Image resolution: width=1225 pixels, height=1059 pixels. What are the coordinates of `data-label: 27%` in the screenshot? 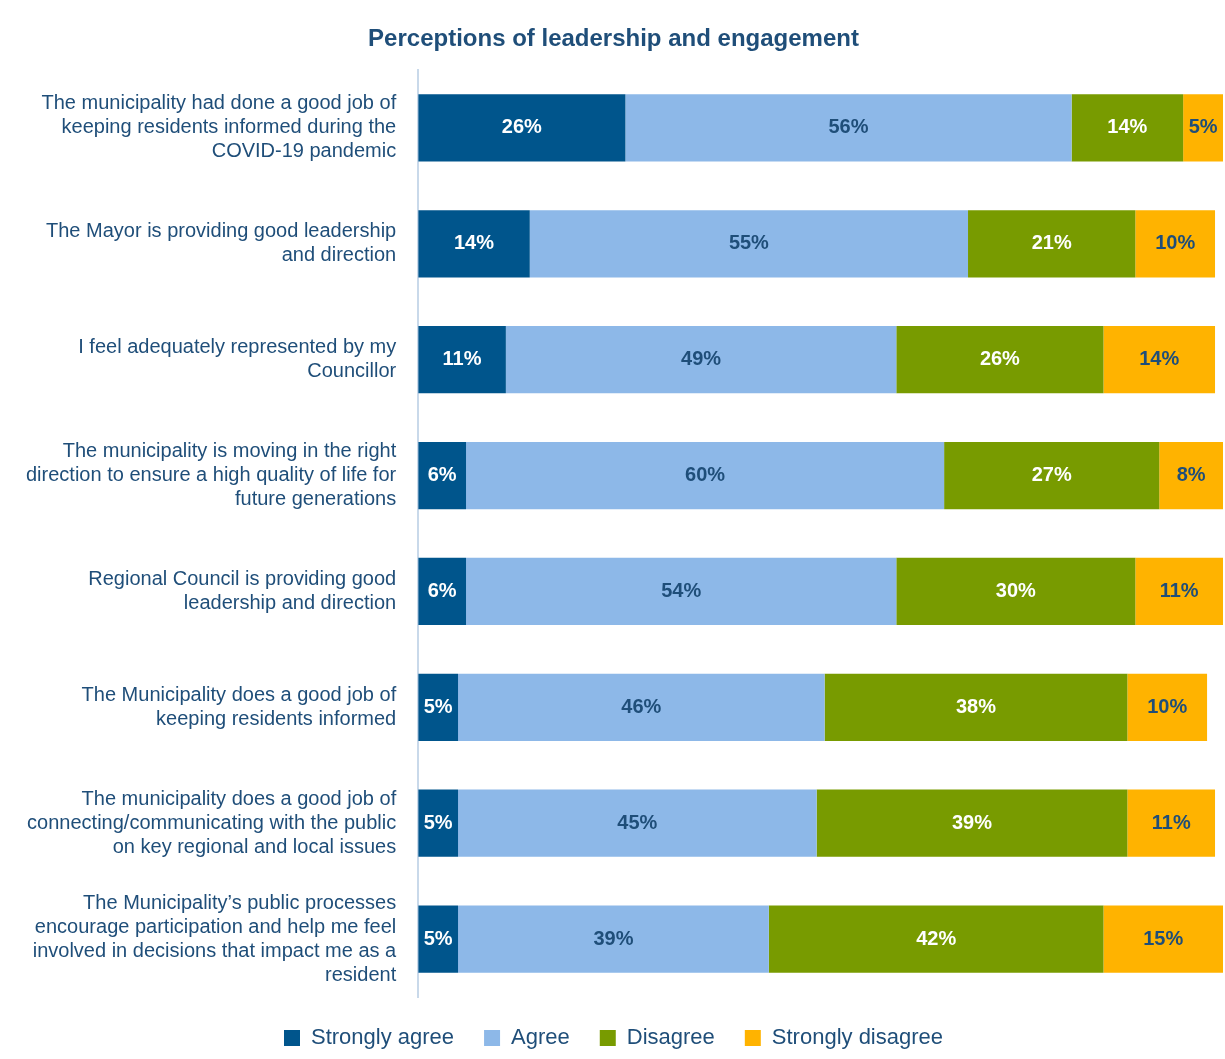 It's located at (1051, 474).